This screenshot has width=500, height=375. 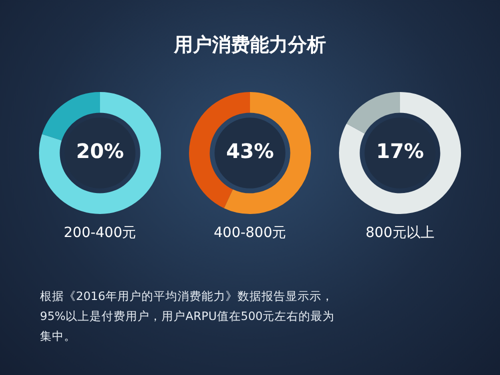 I want to click on text: 根据《2016年用户的平均消费能力》数据报告显示示，95%以上是付费用户，用户ARPU值在500元左右的最为集中。, so click(x=188, y=316).